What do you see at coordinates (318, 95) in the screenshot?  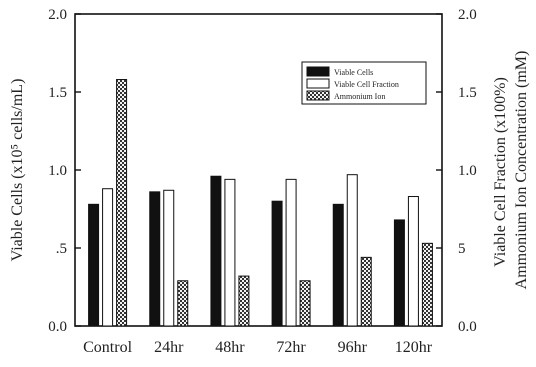 I see `legend-swatch-ammonium-ion` at bounding box center [318, 95].